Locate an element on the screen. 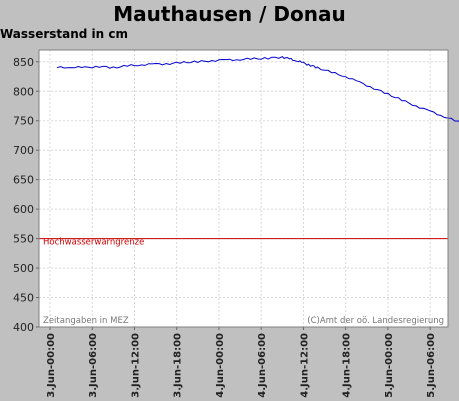 Image resolution: width=459 pixels, height=401 pixels. x-tick-label: 3.Jun-00:00 is located at coordinates (51, 365).